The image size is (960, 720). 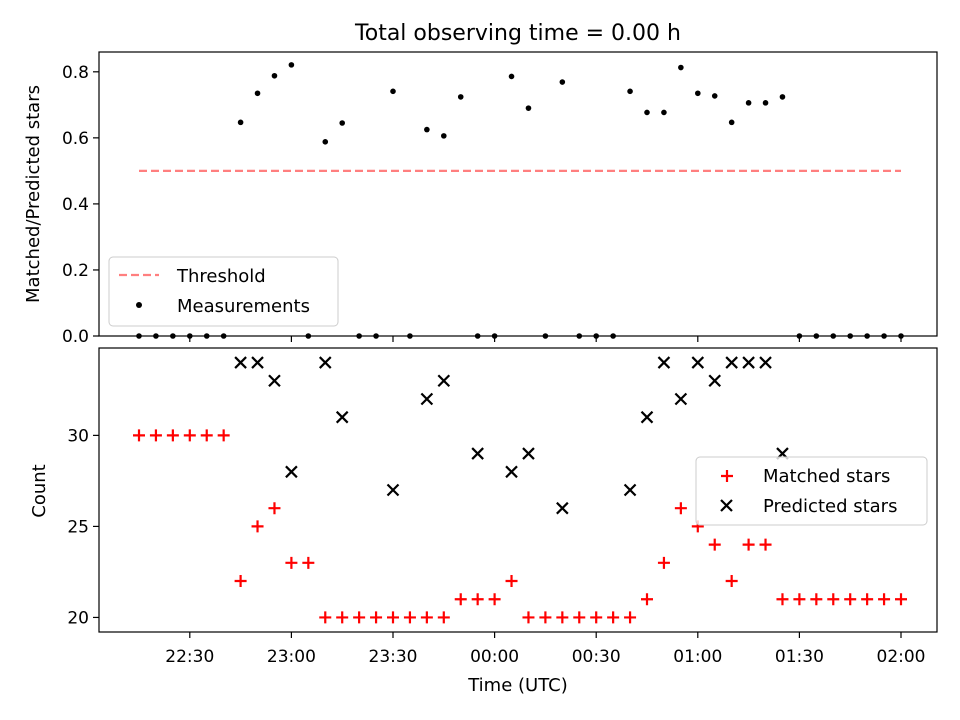 I want to click on predicted-legend-label: Predicted stars, so click(x=830, y=506).